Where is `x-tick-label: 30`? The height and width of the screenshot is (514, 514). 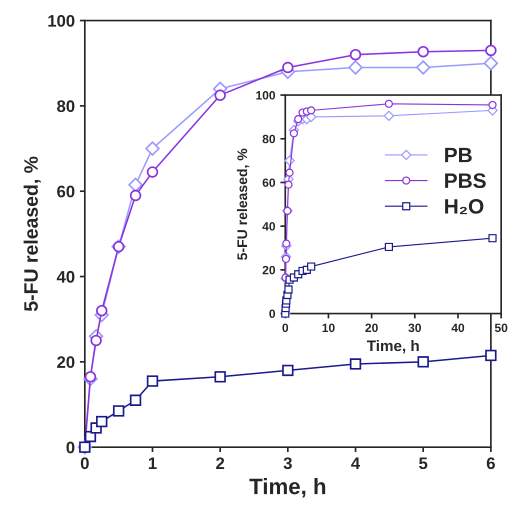 x-tick-label: 30 is located at coordinates (414, 328).